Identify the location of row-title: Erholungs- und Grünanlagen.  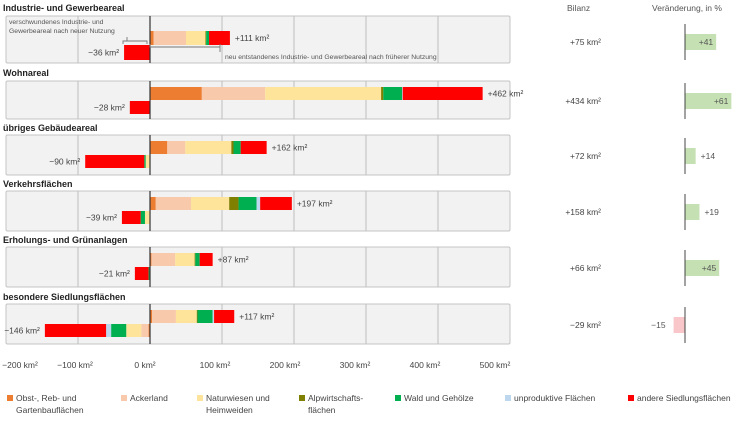
(65, 240).